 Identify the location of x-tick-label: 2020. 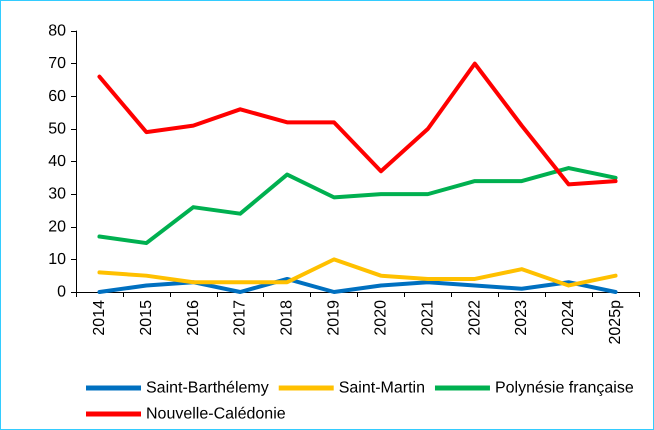
(381, 318).